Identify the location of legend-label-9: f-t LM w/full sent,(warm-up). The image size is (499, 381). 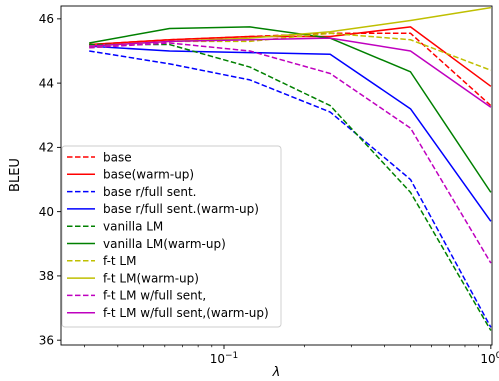
(186, 313).